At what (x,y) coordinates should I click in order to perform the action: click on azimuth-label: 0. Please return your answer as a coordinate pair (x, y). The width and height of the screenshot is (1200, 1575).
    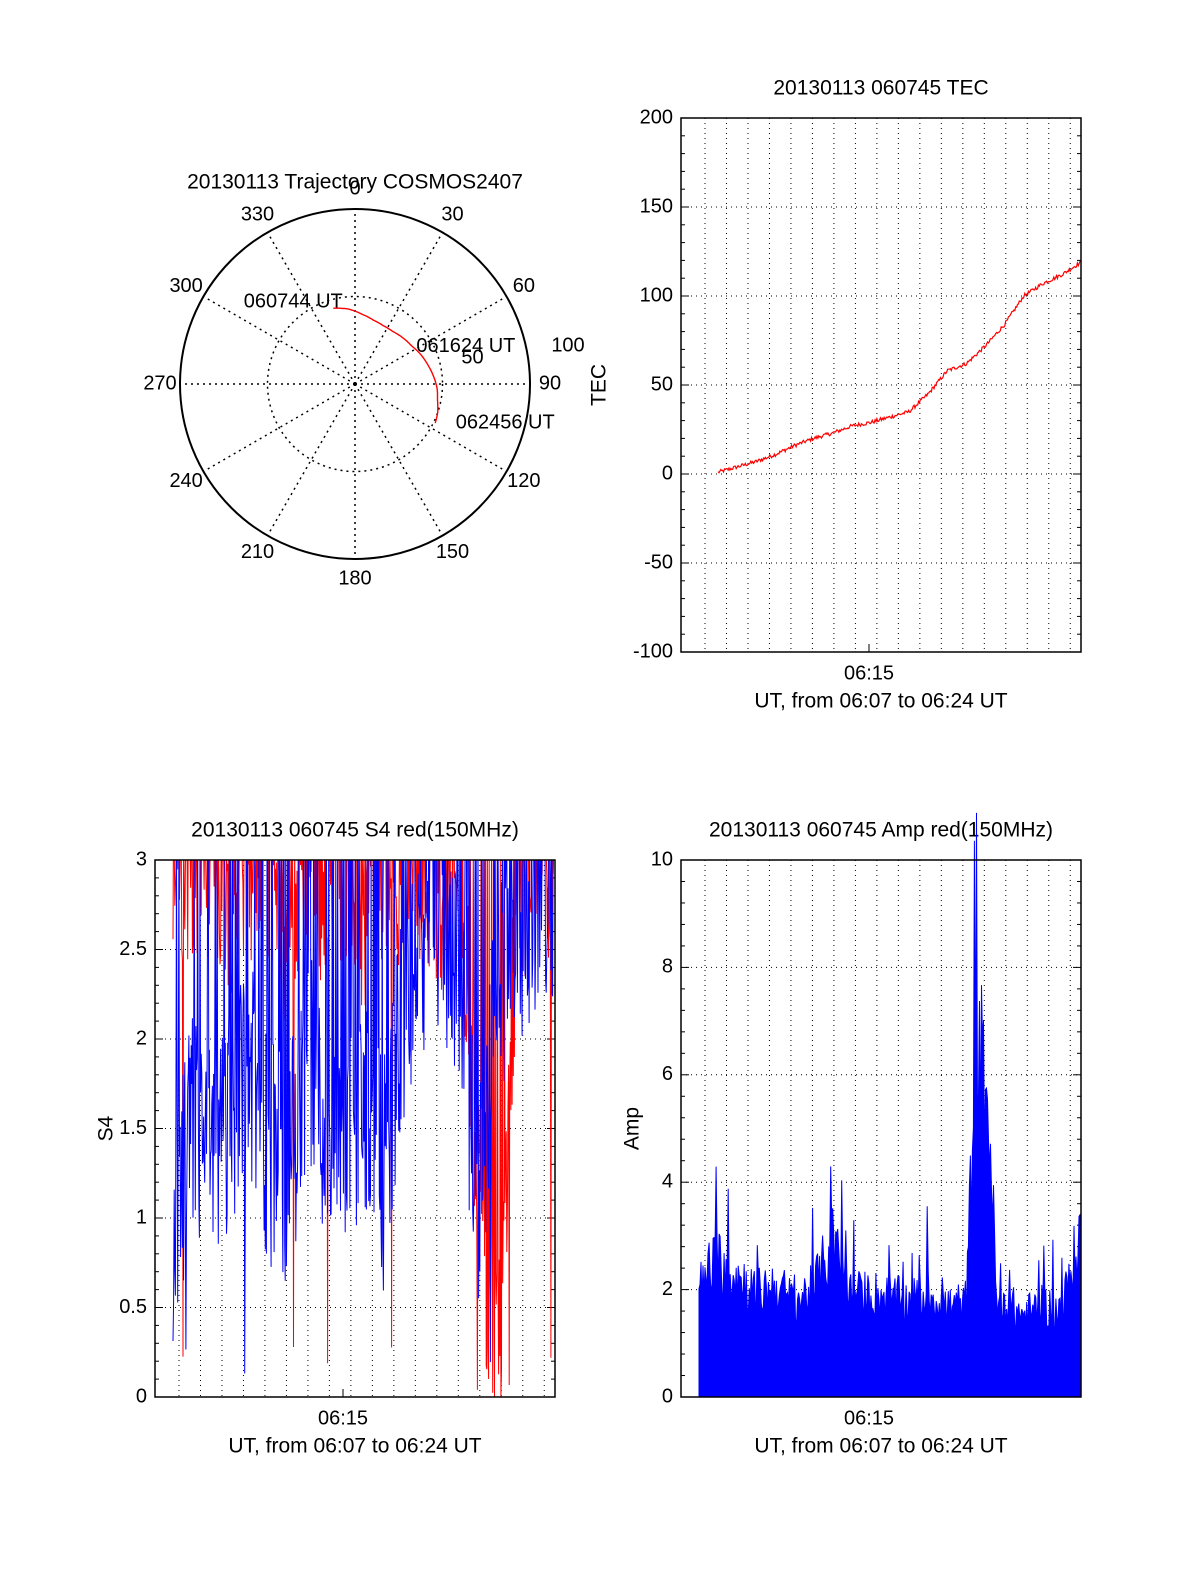
    Looking at the image, I should click on (354, 188).